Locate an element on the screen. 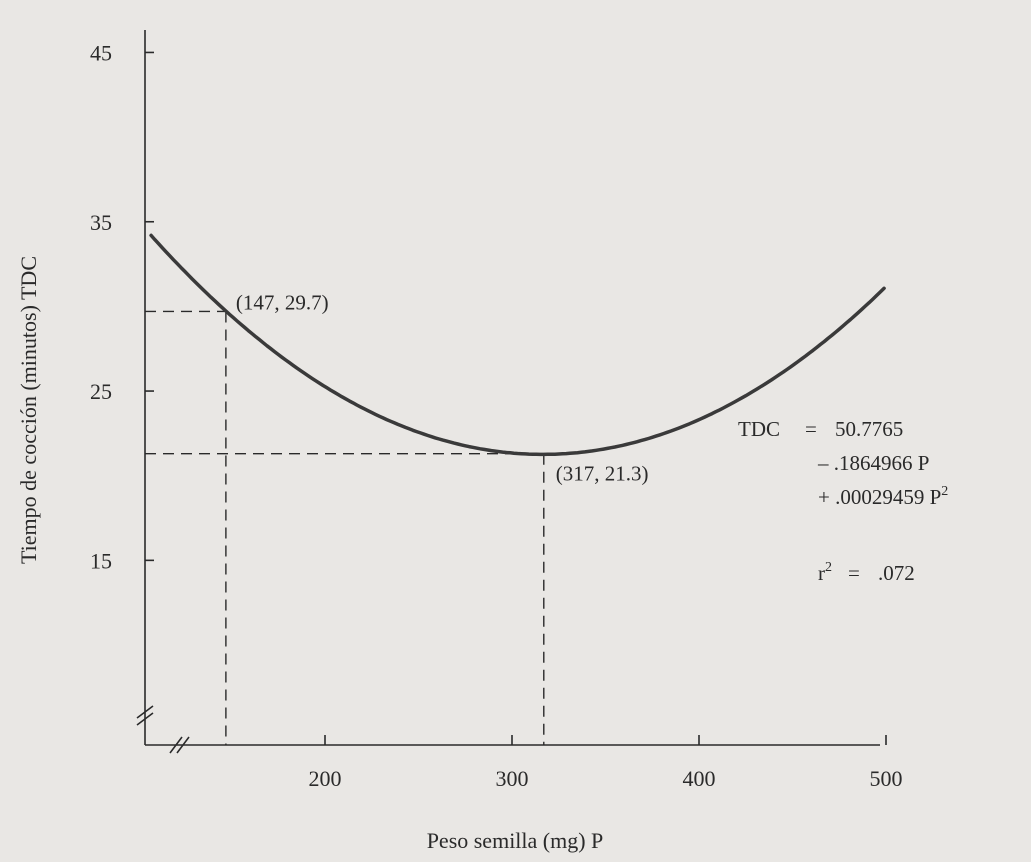  y-tick-label-25: 25 is located at coordinates (101, 391).